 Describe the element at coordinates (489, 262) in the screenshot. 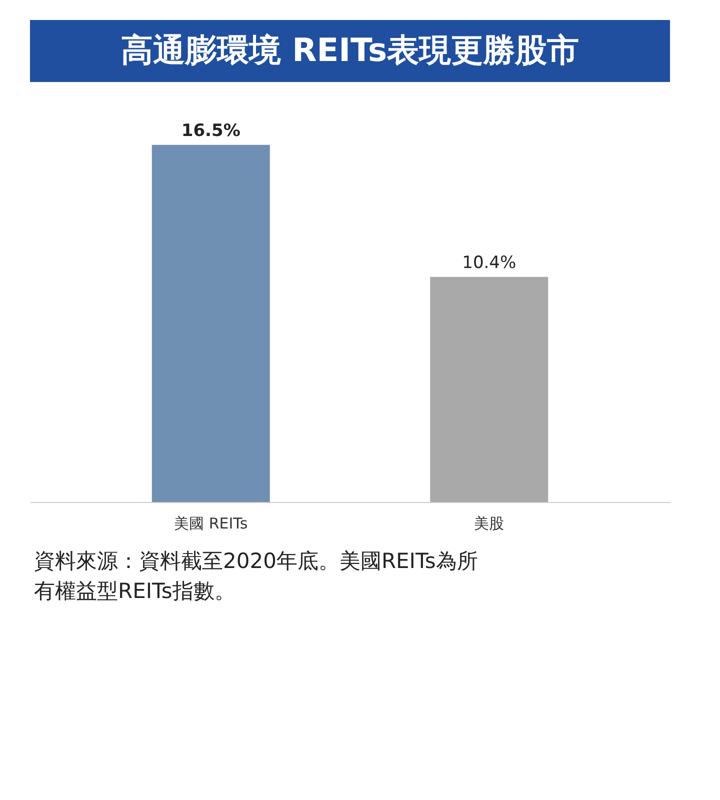

I see `data-label: 10.4%` at that location.